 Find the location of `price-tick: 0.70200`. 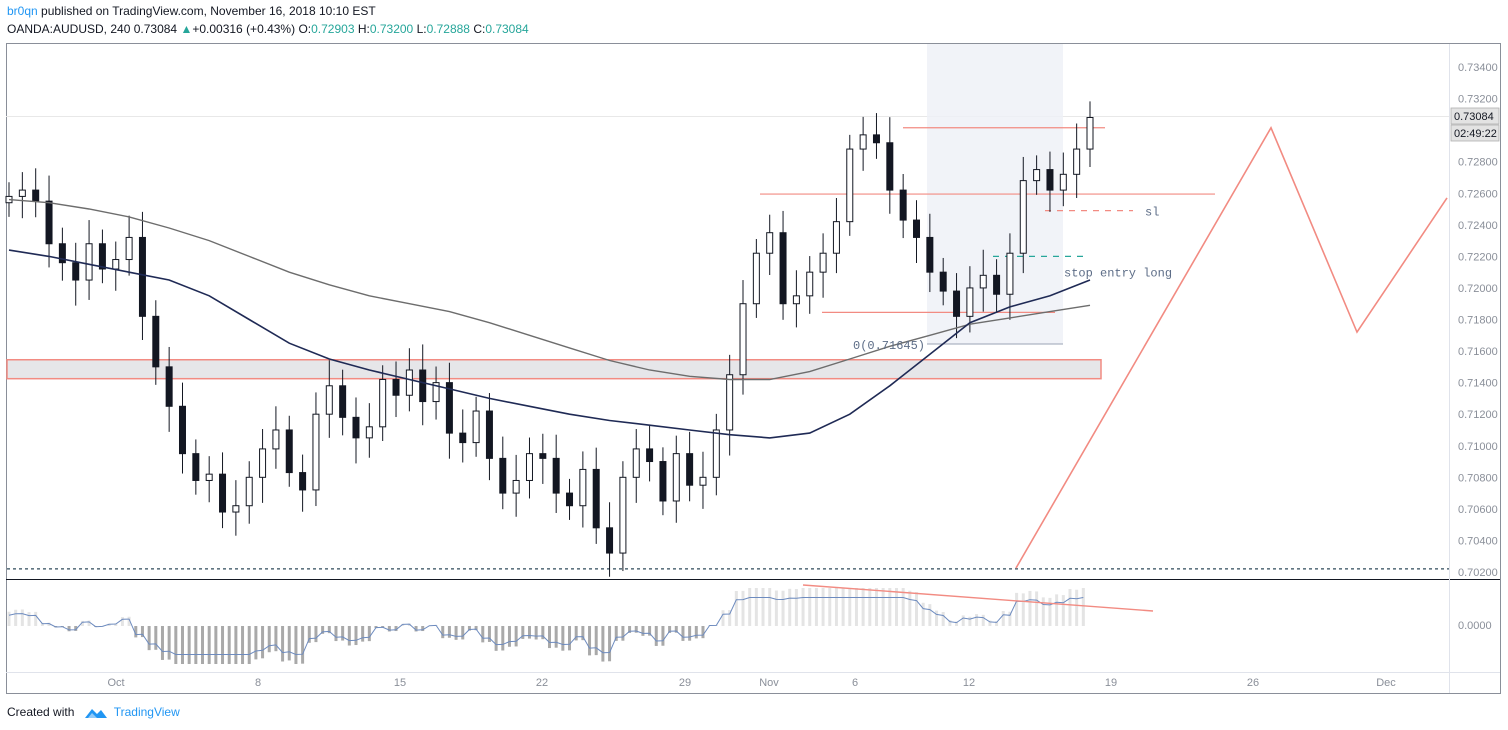

price-tick: 0.70200 is located at coordinates (1478, 573).